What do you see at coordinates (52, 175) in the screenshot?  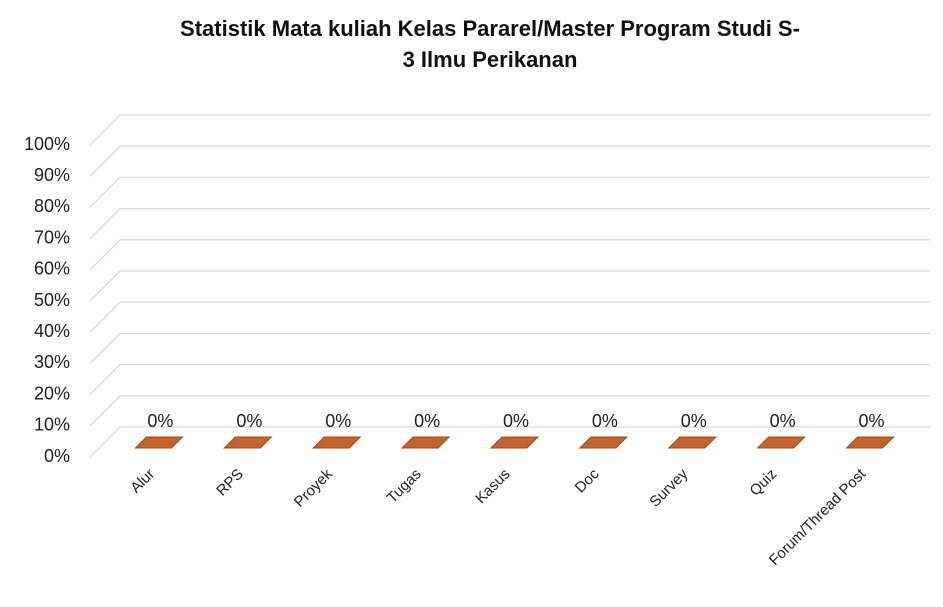 I see `y-tick-label: 90%` at bounding box center [52, 175].